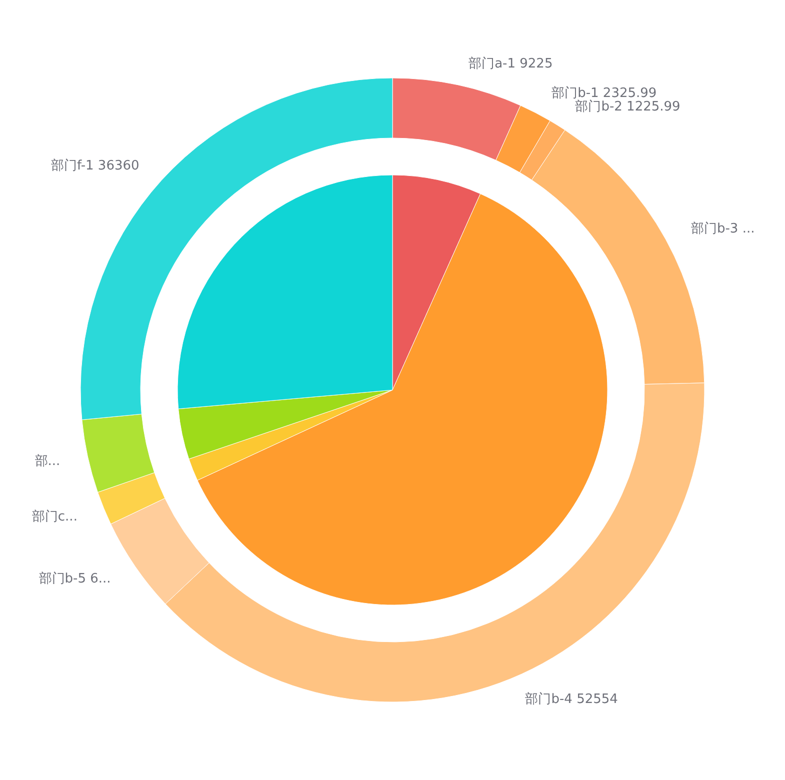 The width and height of the screenshot is (785, 780). Describe the element at coordinates (627, 106) in the screenshot. I see `slice-label: 部门b-2 1225.99` at that location.